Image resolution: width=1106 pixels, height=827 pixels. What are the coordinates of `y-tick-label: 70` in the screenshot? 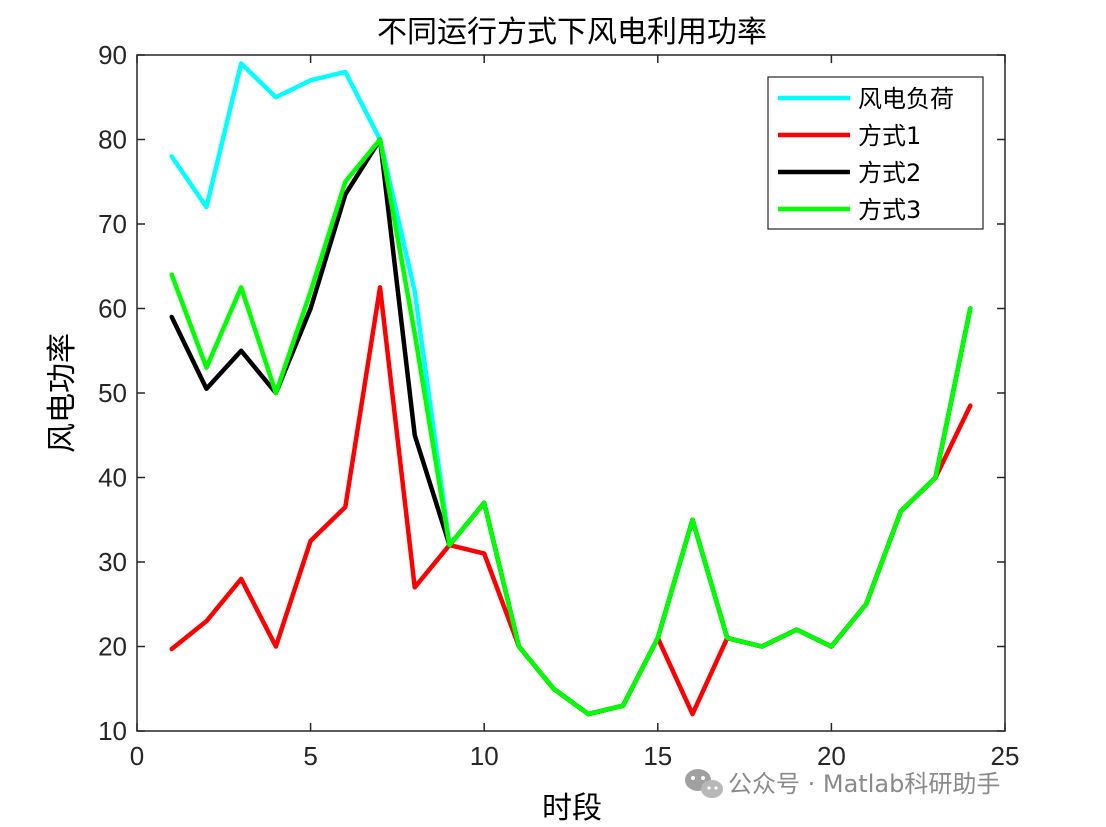 It's located at (112, 224).